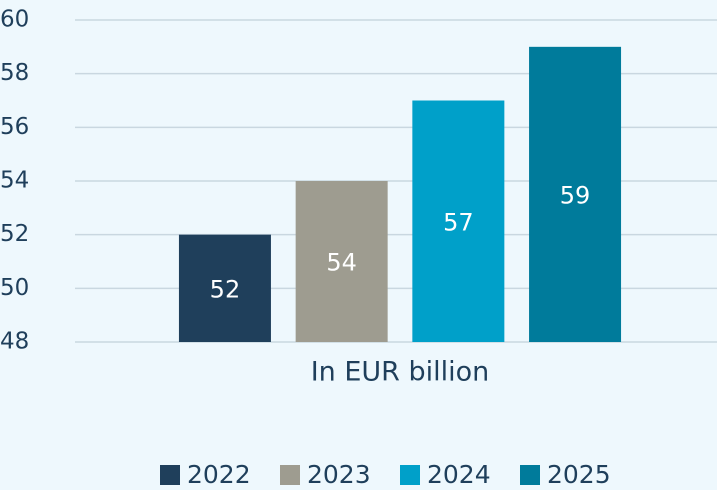  What do you see at coordinates (219, 474) in the screenshot?
I see `legend-label: 2022` at bounding box center [219, 474].